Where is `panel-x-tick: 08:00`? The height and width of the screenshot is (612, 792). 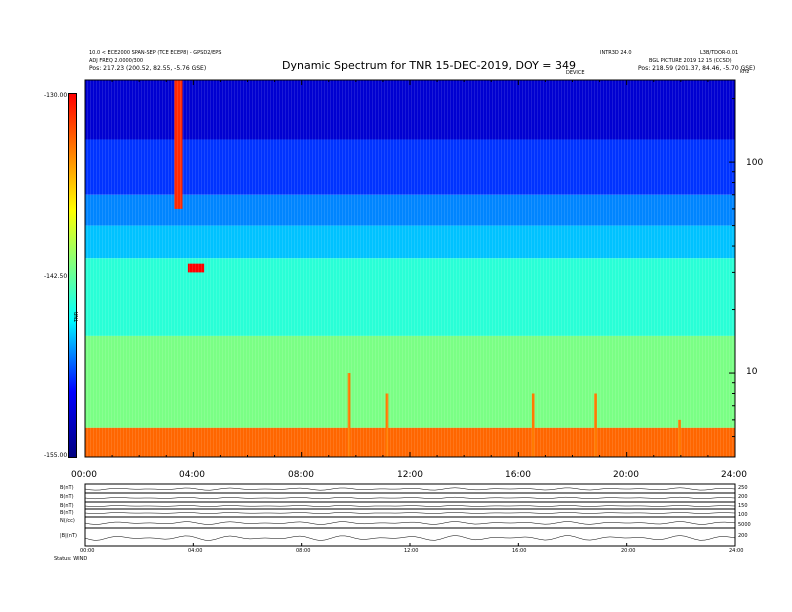
panel-x-tick: 08:00 is located at coordinates (303, 551).